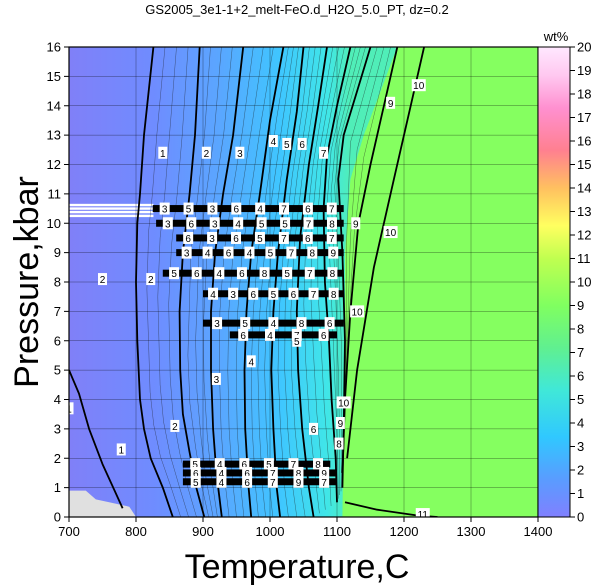 The height and width of the screenshot is (587, 594). Describe the element at coordinates (580, 470) in the screenshot. I see `colorbar-tick-label: 2` at that location.